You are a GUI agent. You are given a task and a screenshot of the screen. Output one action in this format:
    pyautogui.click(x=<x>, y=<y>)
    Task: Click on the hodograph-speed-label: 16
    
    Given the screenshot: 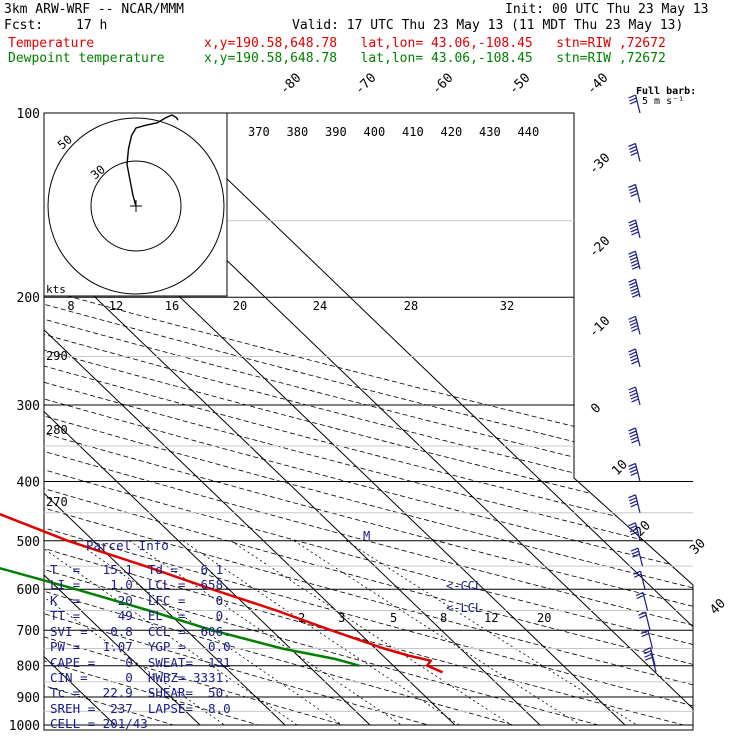 What is the action you would take?
    pyautogui.click(x=172, y=306)
    